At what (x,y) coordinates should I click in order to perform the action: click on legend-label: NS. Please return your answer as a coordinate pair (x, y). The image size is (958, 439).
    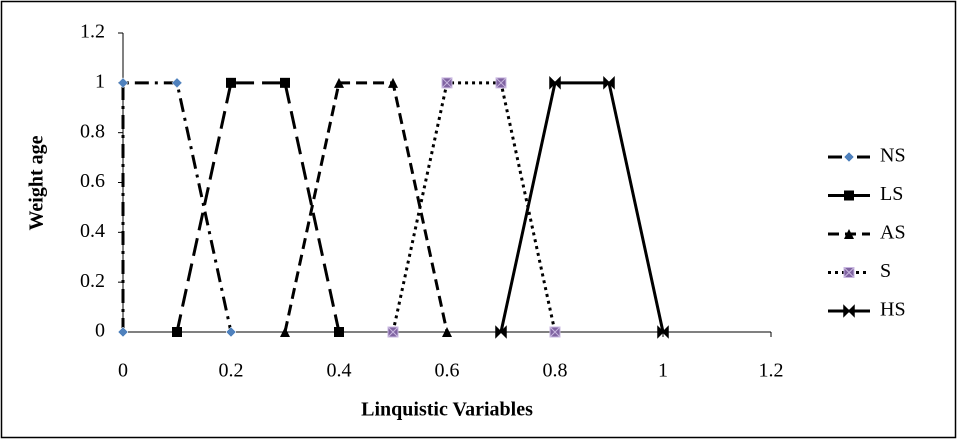
    Looking at the image, I should click on (893, 156).